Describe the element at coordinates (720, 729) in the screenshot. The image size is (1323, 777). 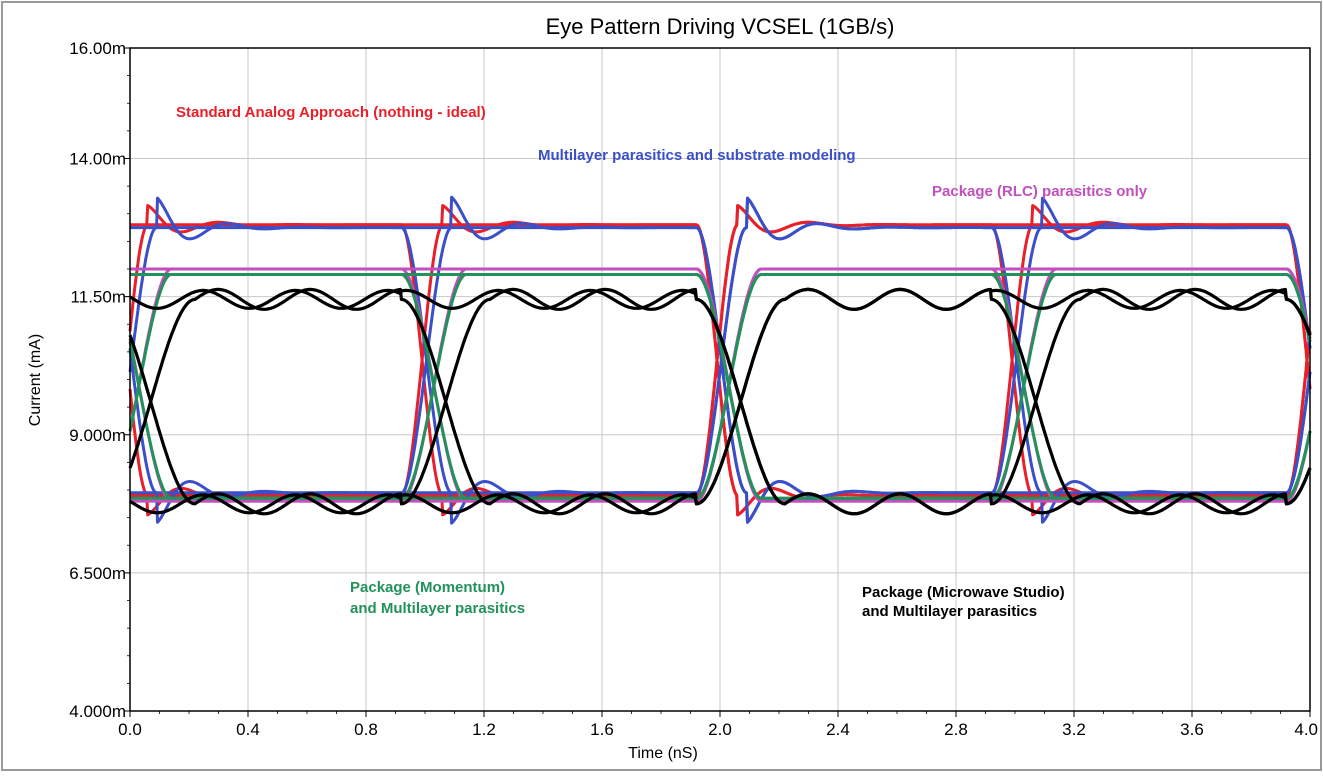
I see `x-tick-label: 2.0` at that location.